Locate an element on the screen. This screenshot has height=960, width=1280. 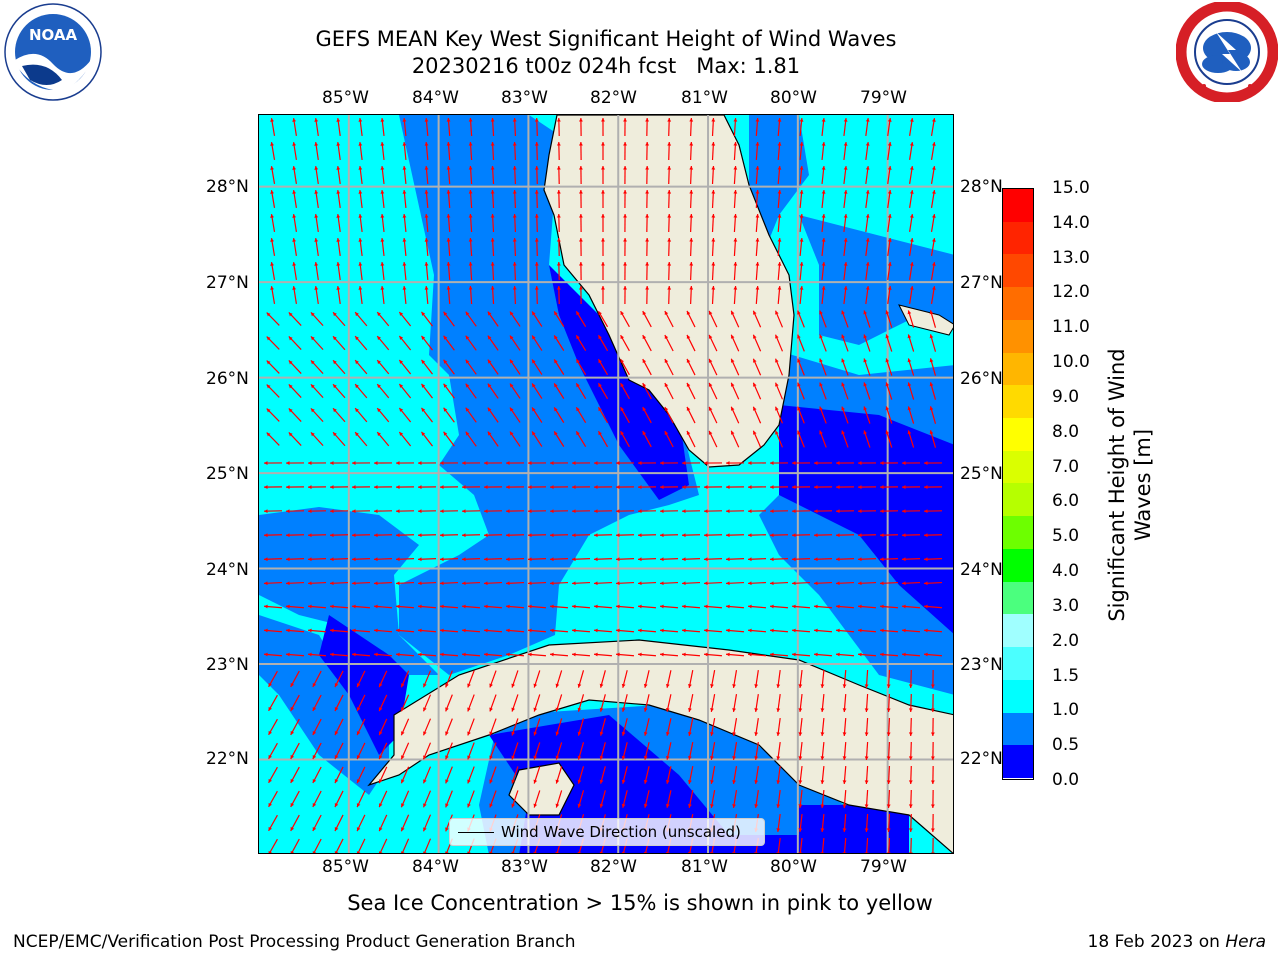
noaa-logo: NOAA is located at coordinates (53, 52).